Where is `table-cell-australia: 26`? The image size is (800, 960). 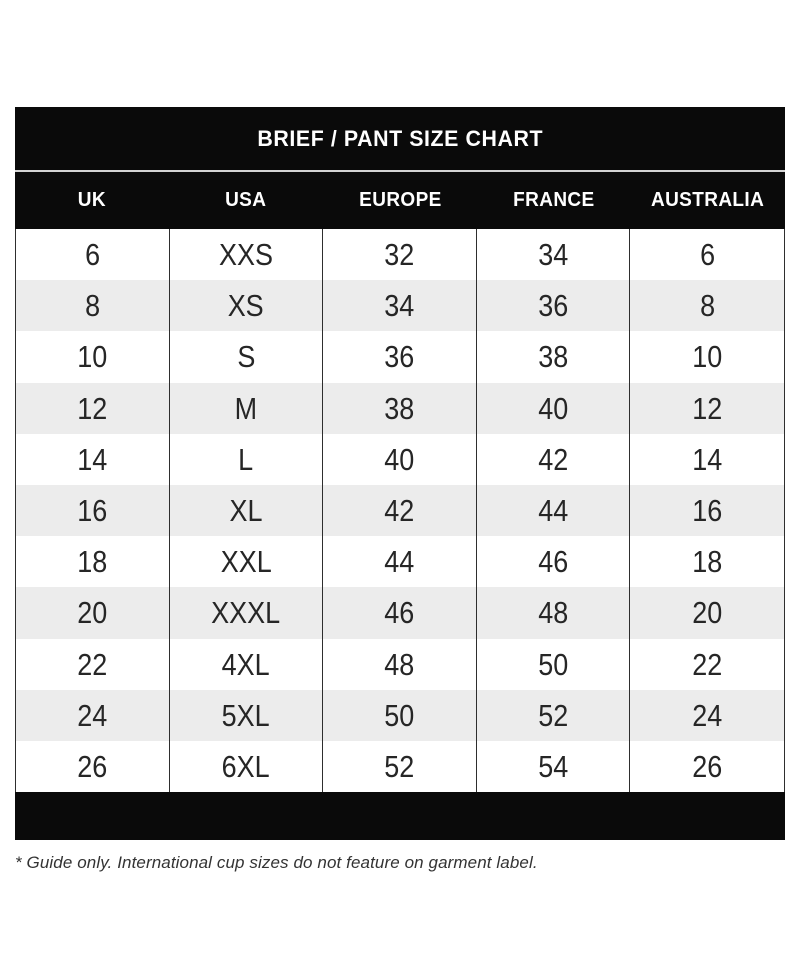 table-cell-australia: 26 is located at coordinates (707, 766).